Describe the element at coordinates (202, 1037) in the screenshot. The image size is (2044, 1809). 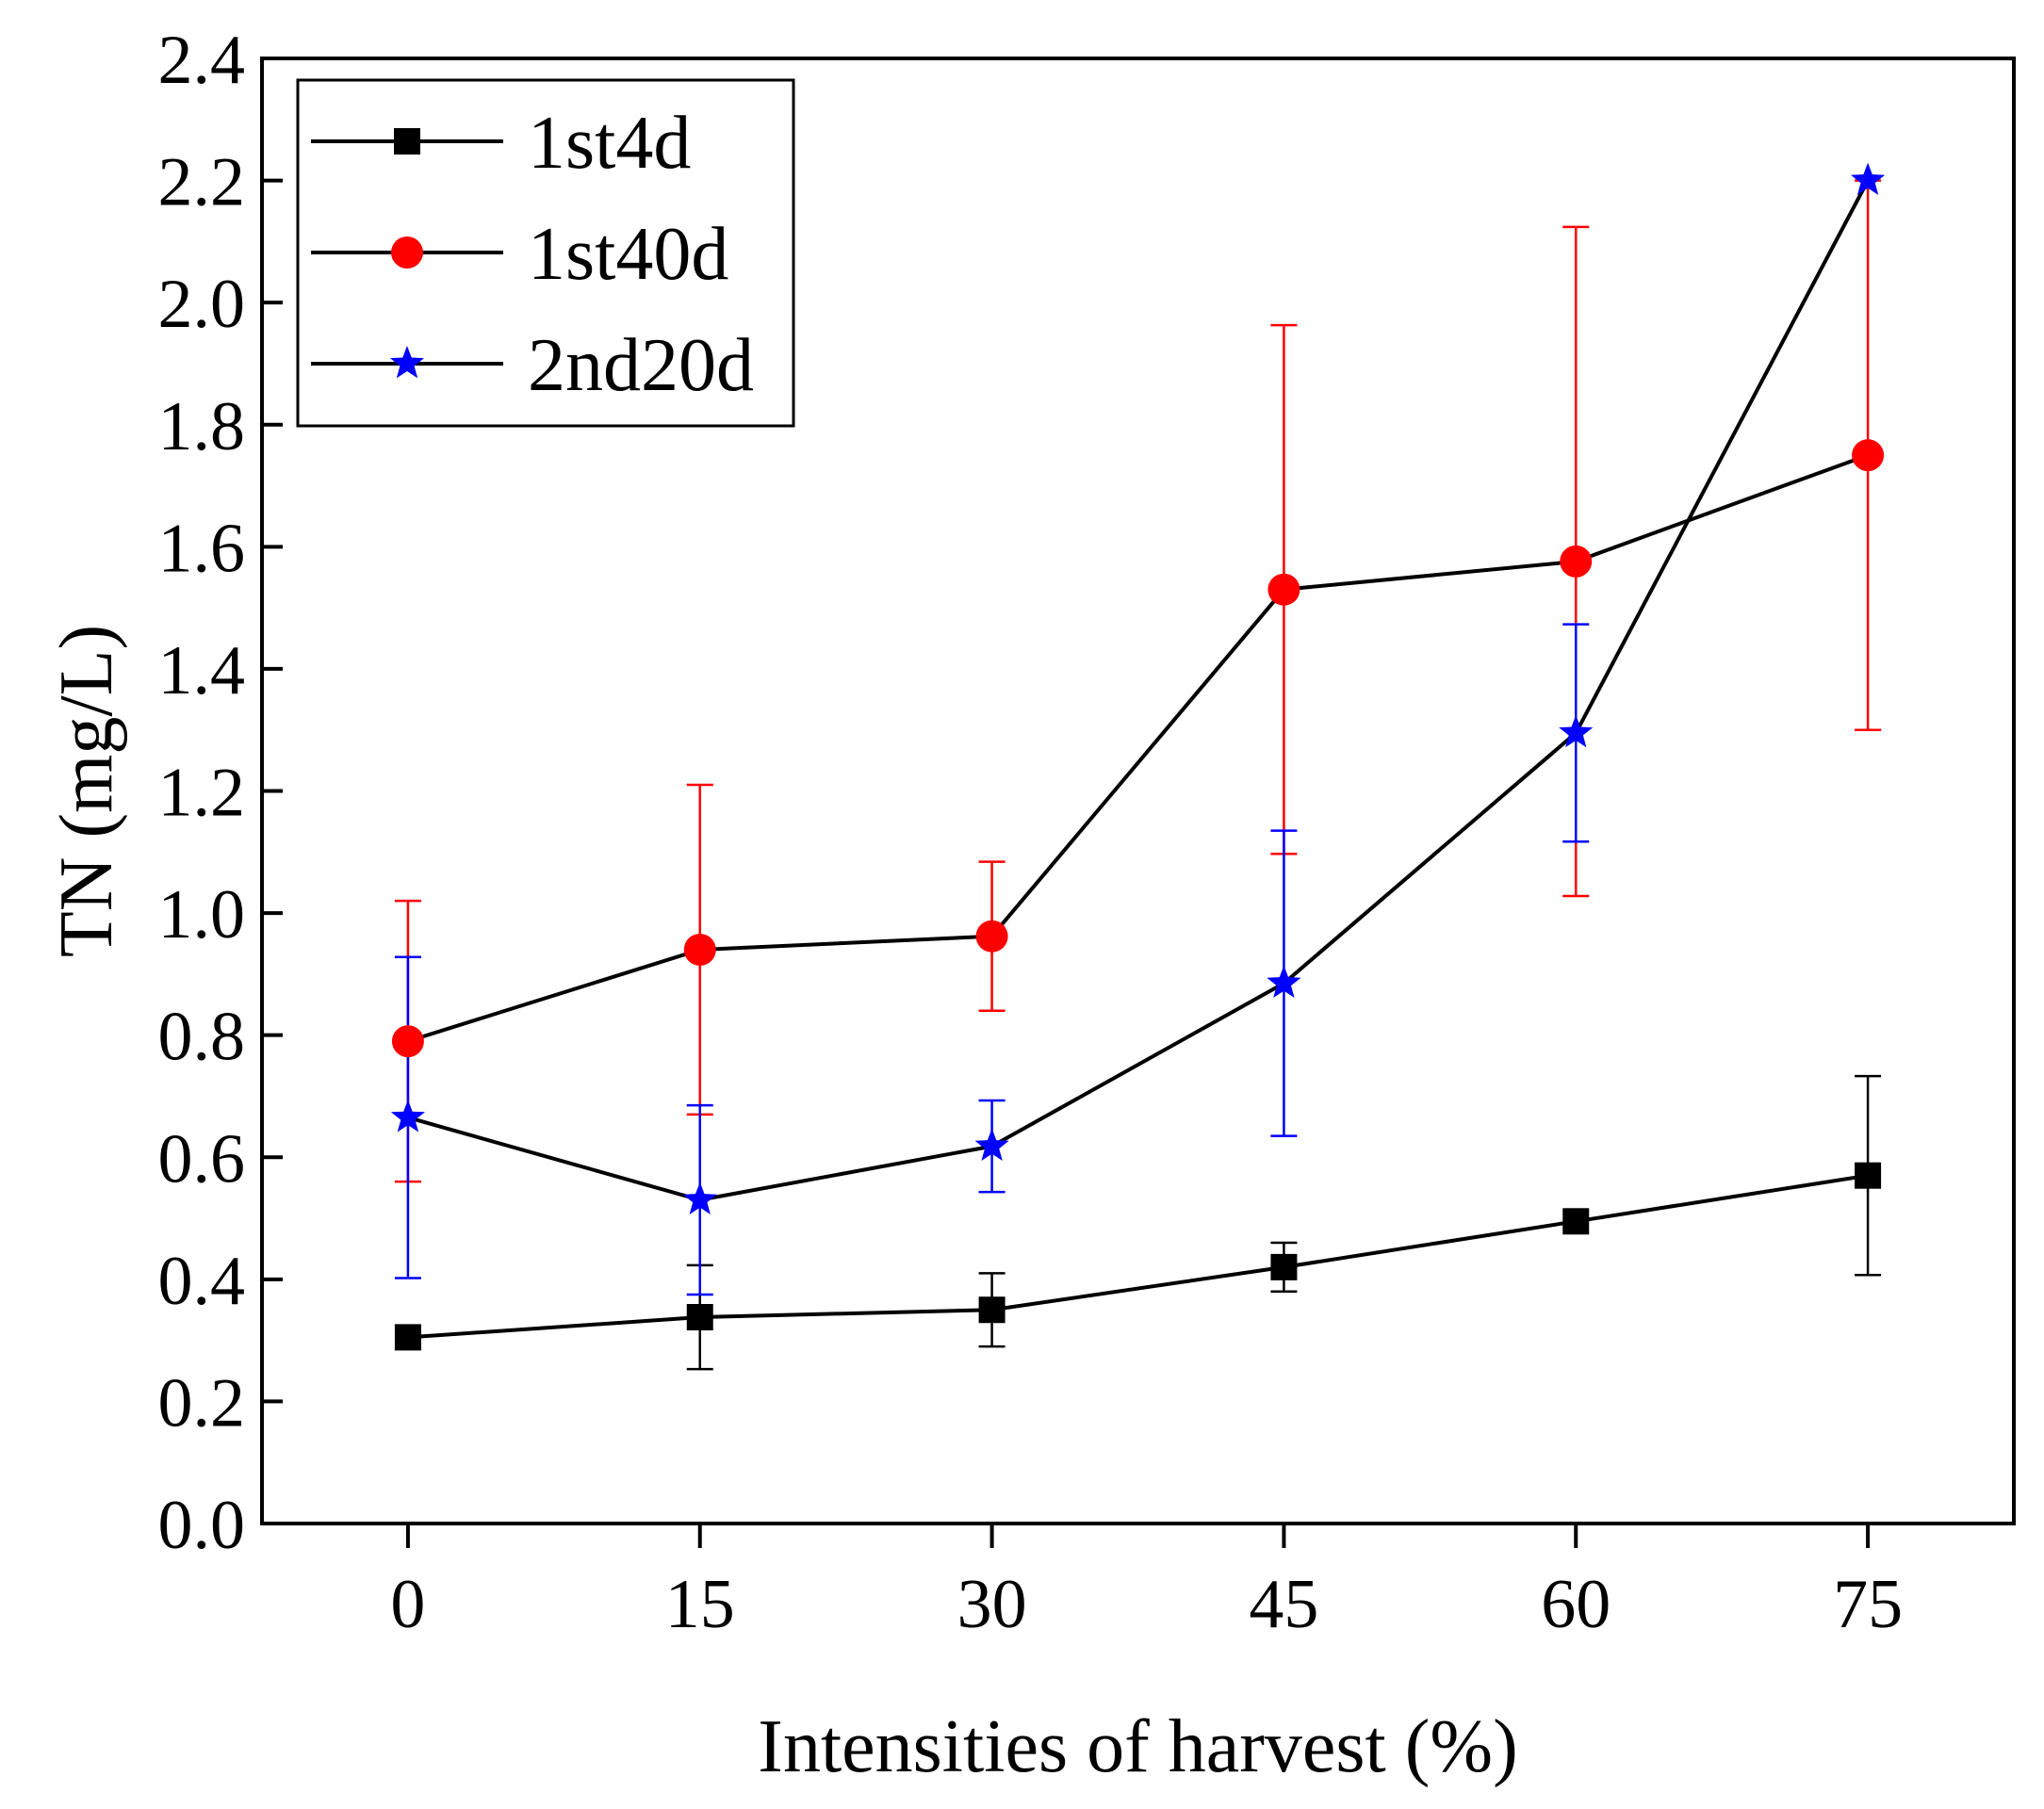
I see `y-tick-label: 0.8` at that location.